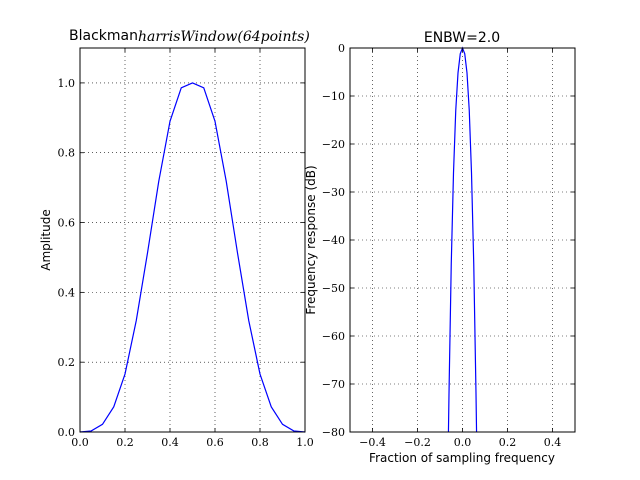  What do you see at coordinates (333, 240) in the screenshot?
I see `y-tick-label: −40` at bounding box center [333, 240].